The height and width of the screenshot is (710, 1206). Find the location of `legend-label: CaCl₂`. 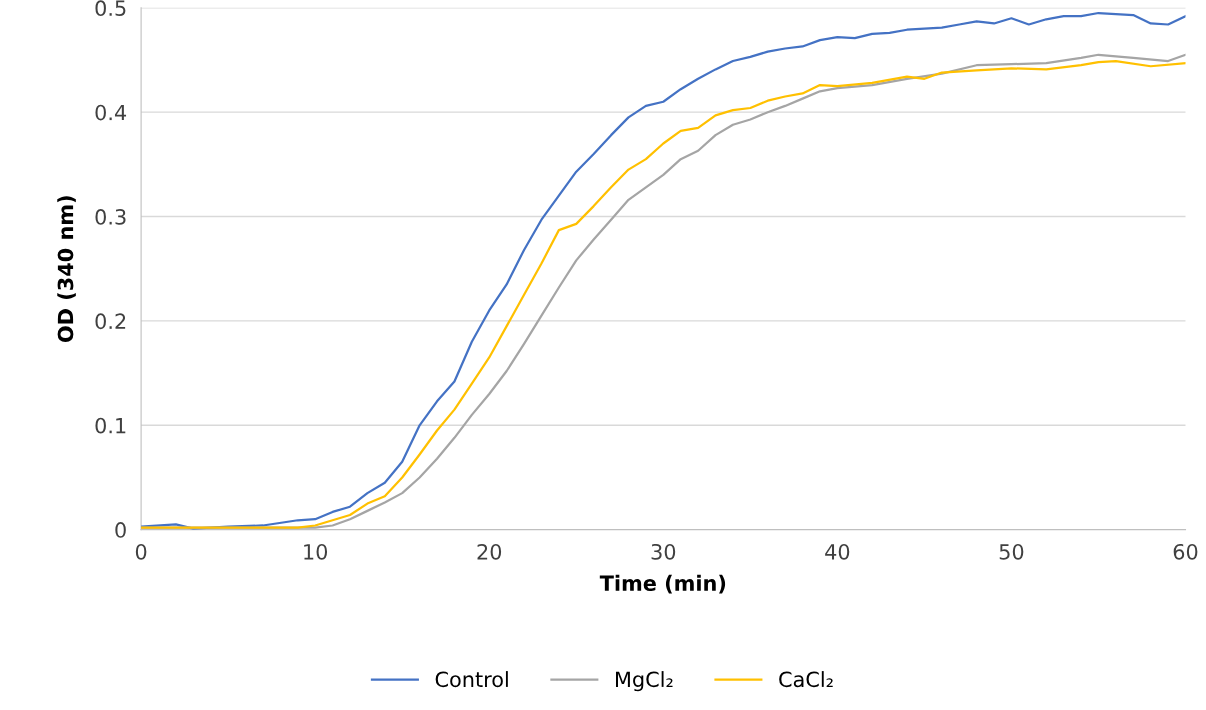

legend-label: CaCl₂ is located at coordinates (806, 679).